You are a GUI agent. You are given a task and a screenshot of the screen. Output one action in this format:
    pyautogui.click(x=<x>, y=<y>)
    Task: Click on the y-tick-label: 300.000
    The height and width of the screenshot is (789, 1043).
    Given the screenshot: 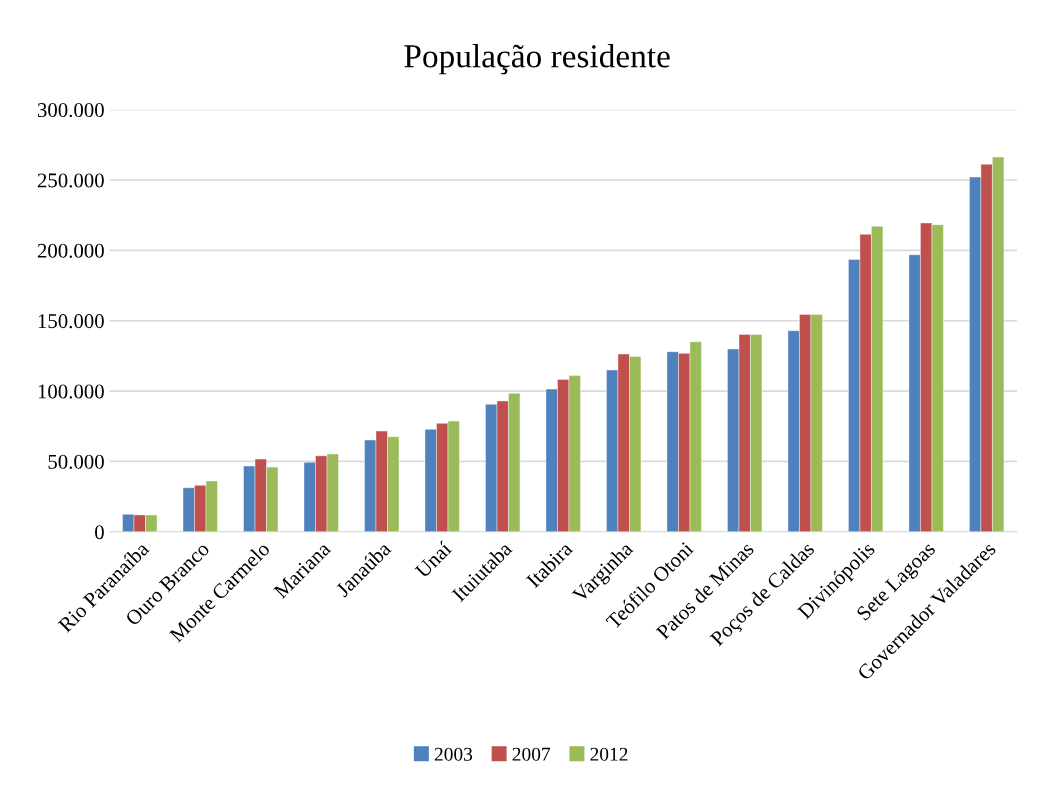 What is the action you would take?
    pyautogui.click(x=70, y=110)
    